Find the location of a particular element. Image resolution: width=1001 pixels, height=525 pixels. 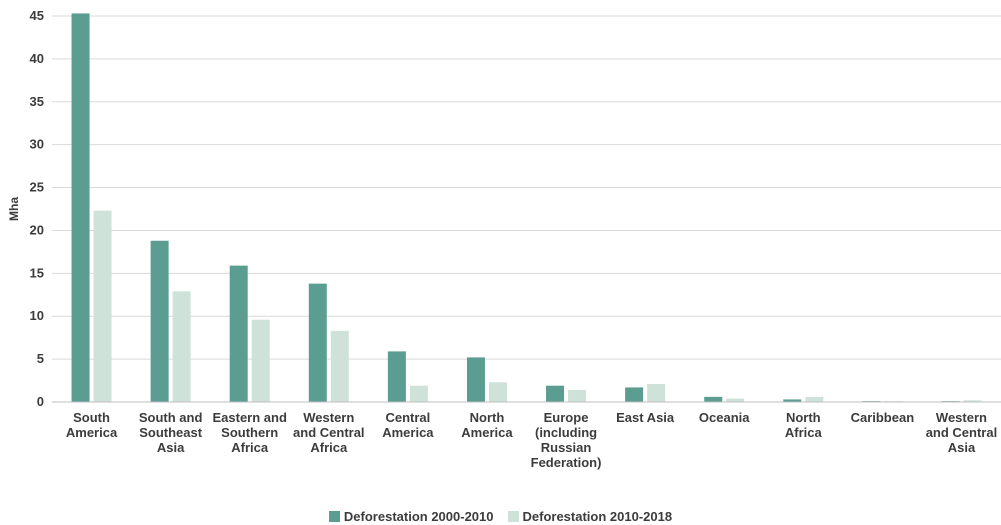

y-tick-label: 20 is located at coordinates (37, 229).